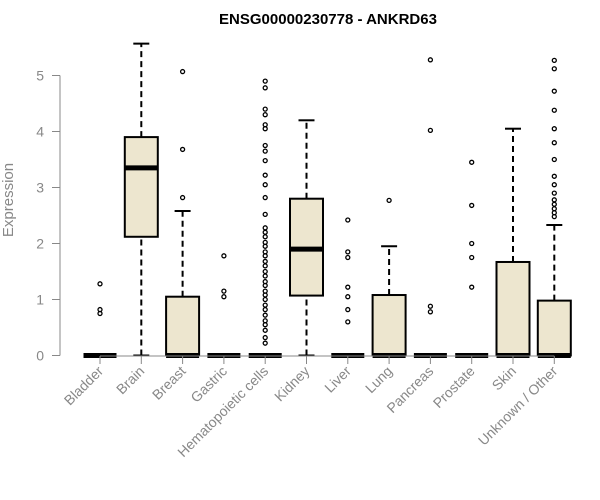  I want to click on x-tick-label: Brain, so click(130, 380).